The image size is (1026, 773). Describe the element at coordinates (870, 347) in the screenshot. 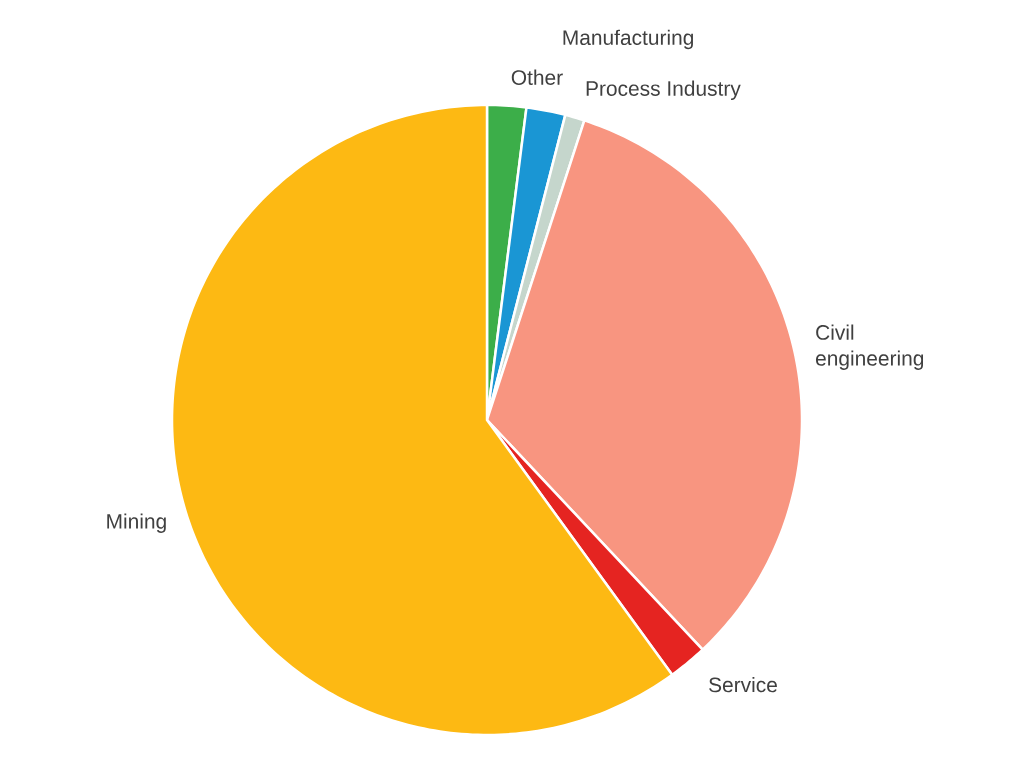

I see `slice-label: Civil engineering` at that location.